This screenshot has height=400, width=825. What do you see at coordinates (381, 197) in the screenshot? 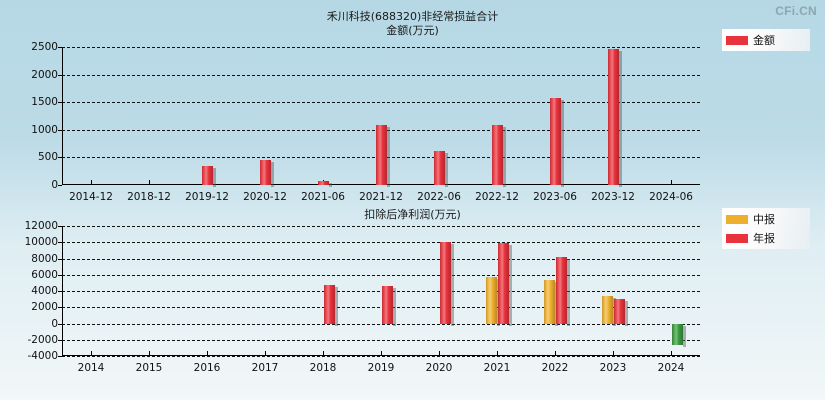
I see `x-axis-tick-label: 2021-12` at bounding box center [381, 197].